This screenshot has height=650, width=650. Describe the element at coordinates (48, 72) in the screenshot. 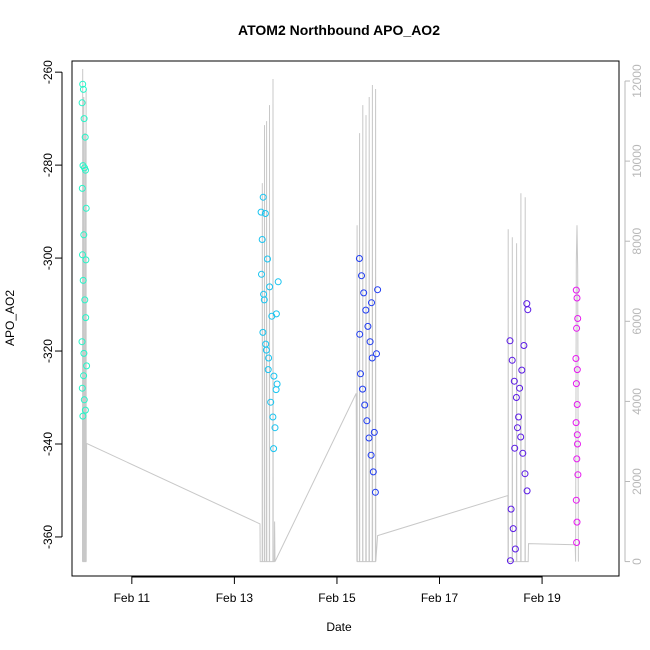

I see `y-tick-label: -260` at that location.